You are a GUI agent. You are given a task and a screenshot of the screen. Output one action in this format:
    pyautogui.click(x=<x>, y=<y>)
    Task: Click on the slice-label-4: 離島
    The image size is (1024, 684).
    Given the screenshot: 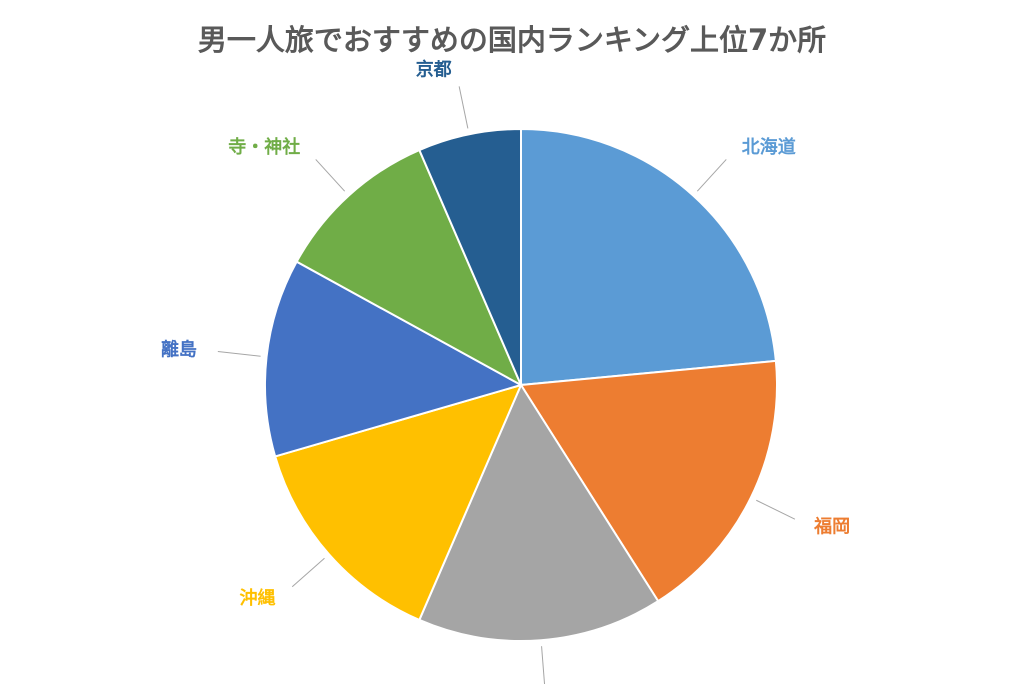 What is the action you would take?
    pyautogui.click(x=179, y=350)
    